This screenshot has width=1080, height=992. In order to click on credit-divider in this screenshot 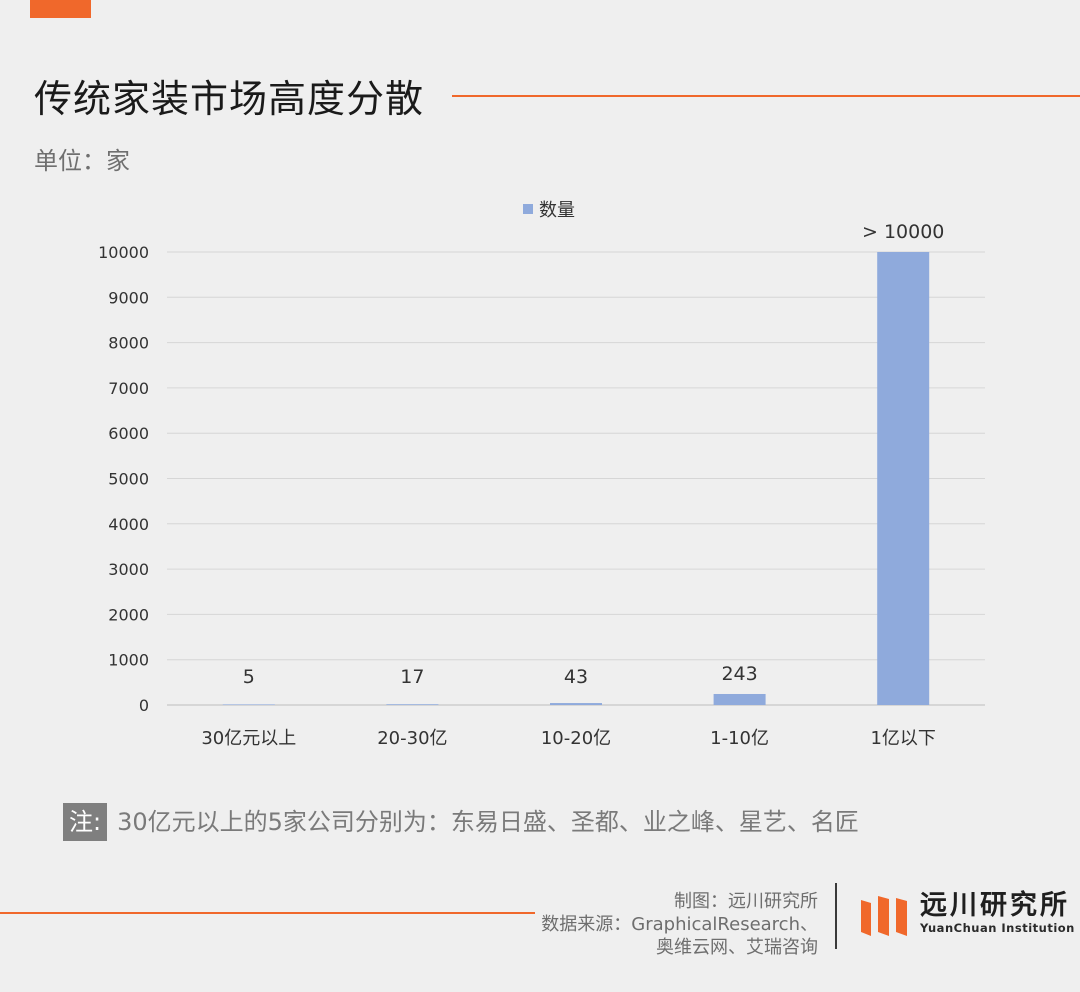, I will do `click(836, 916)`.